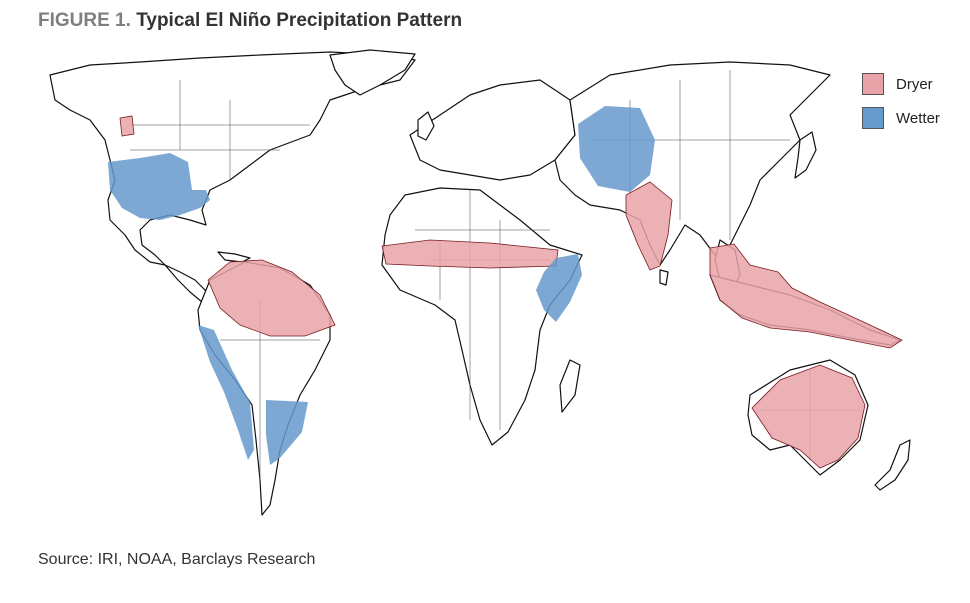  What do you see at coordinates (873, 84) in the screenshot?
I see `legend-swatch-dryer` at bounding box center [873, 84].